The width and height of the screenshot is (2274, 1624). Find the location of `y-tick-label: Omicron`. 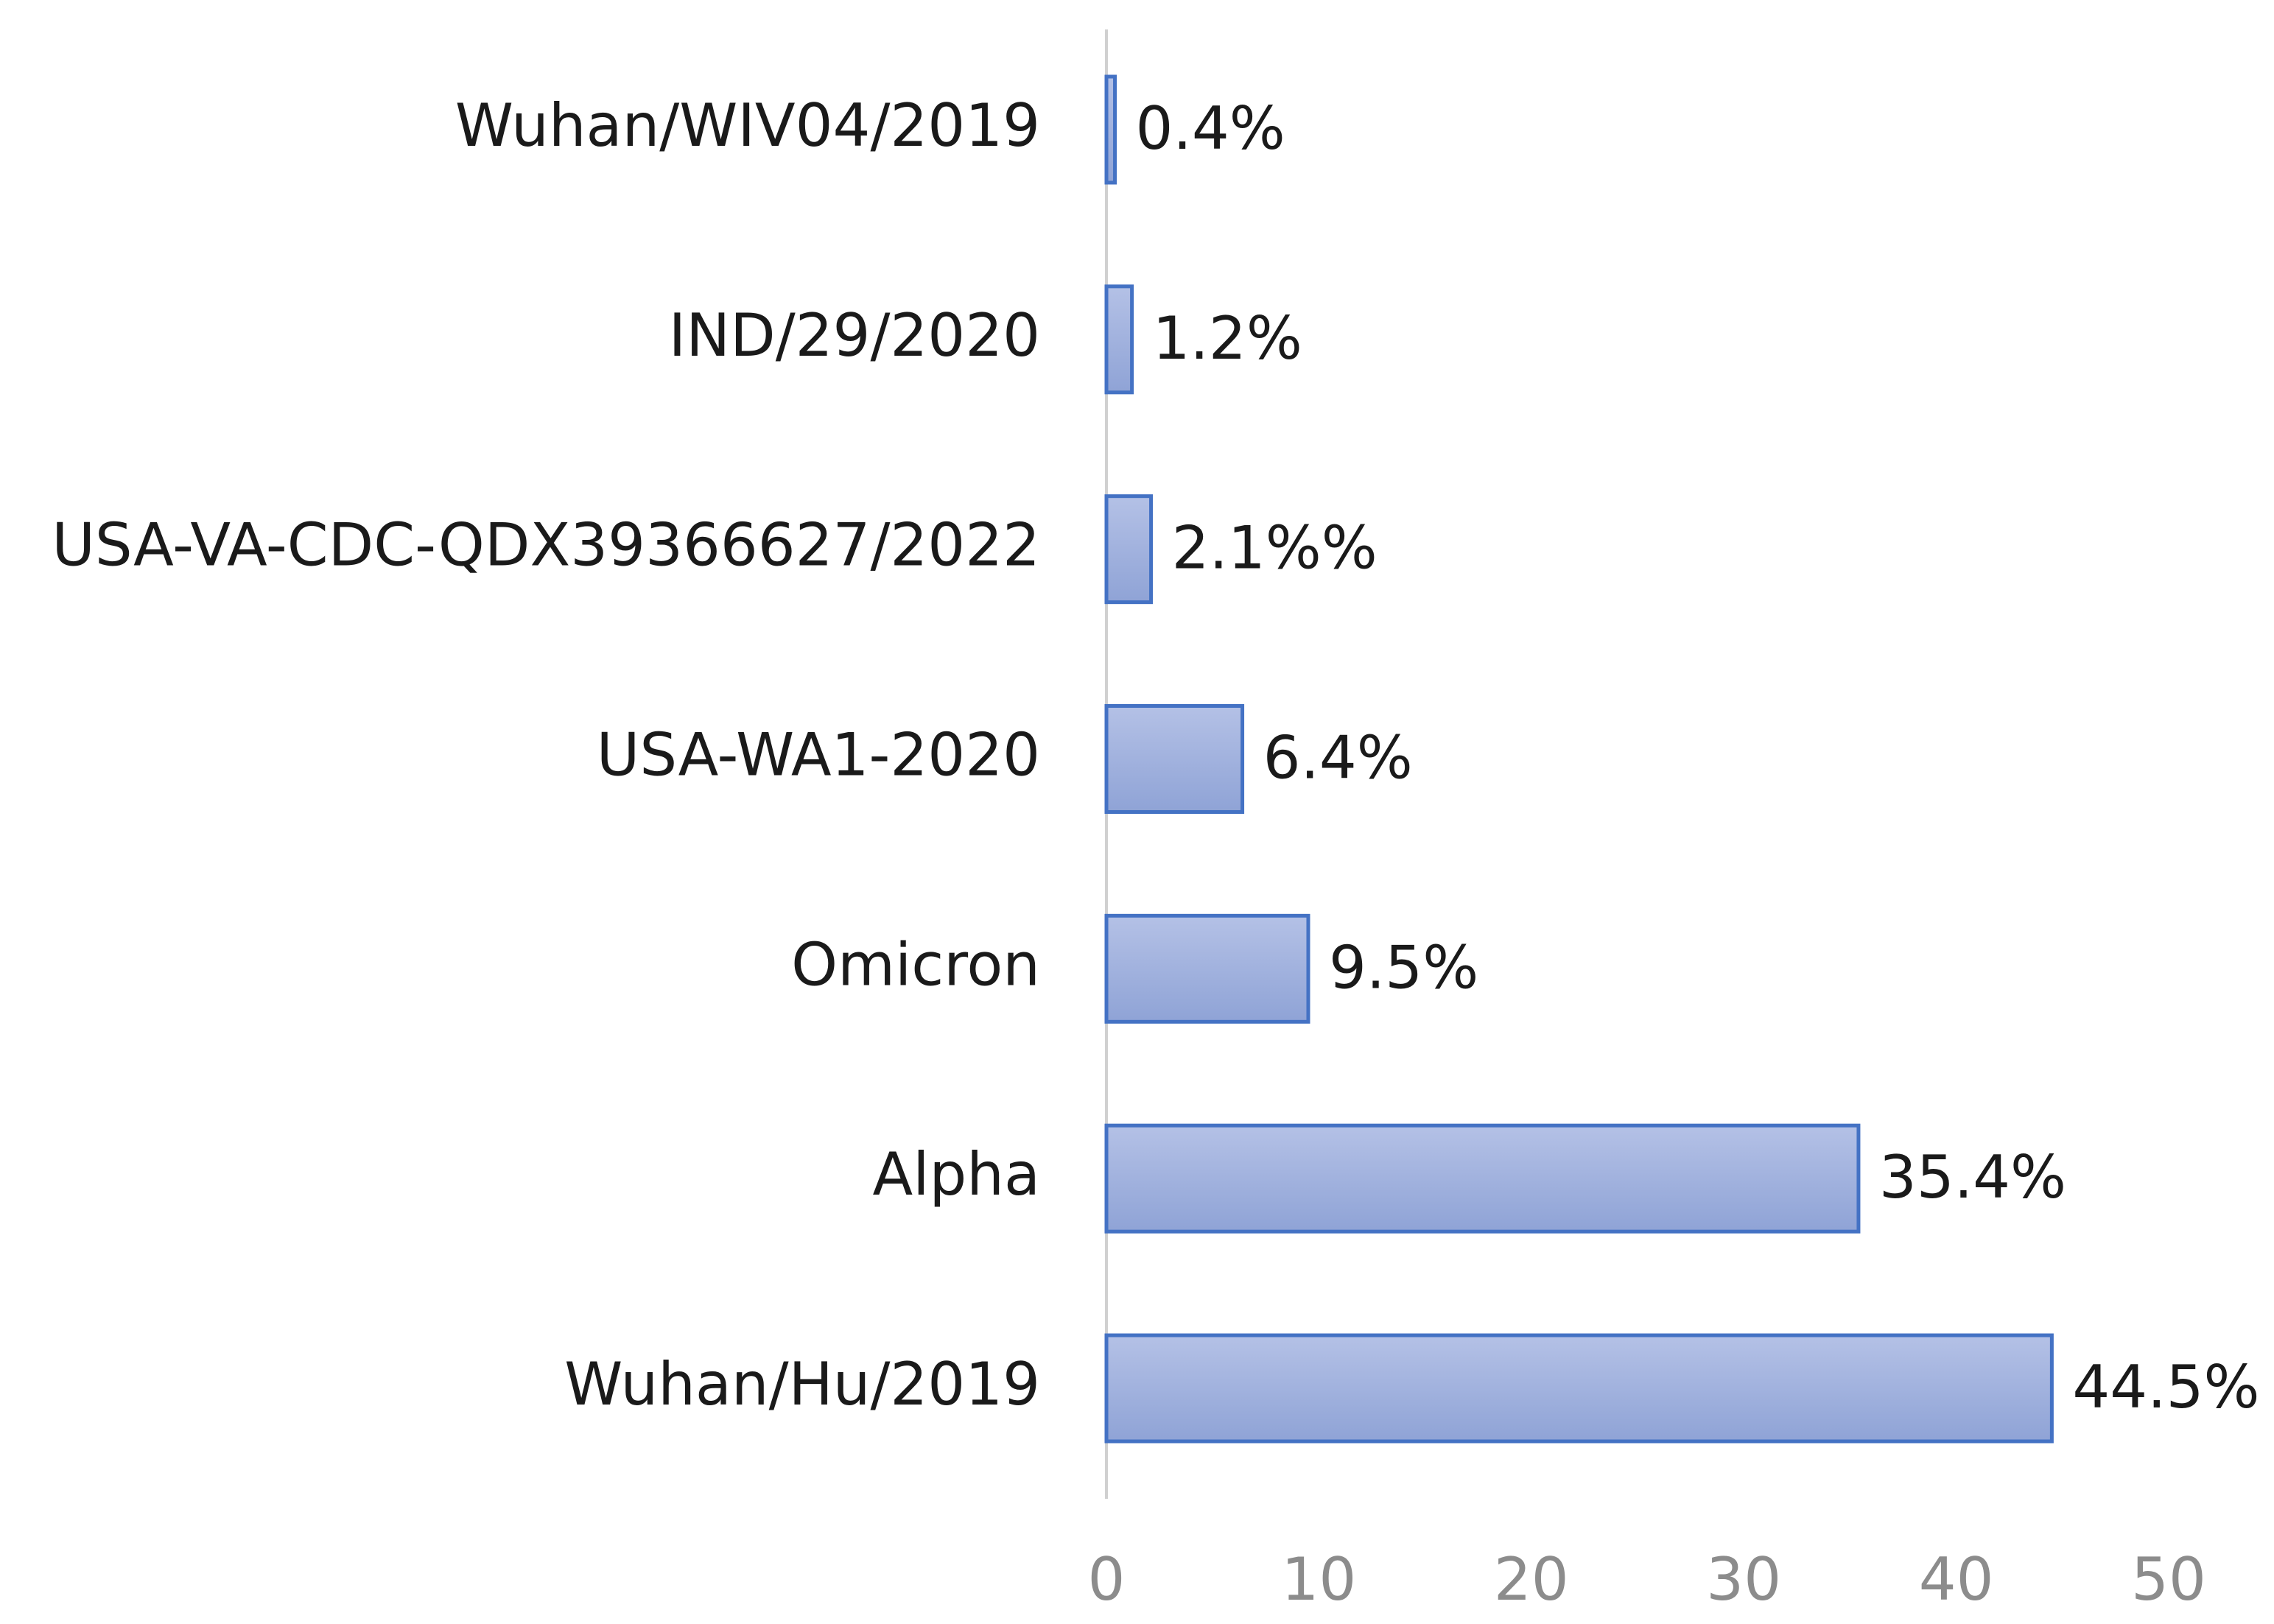

y-tick-label: Omicron is located at coordinates (915, 965).